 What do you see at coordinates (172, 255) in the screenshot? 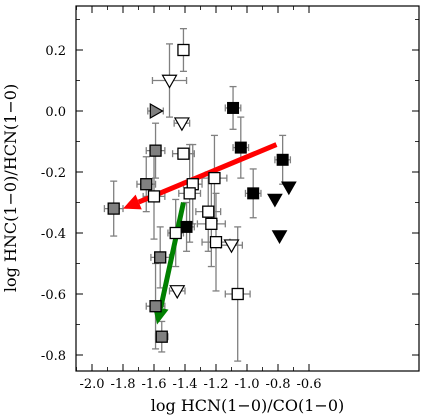
I see `green-arrow-shaft` at bounding box center [172, 255].